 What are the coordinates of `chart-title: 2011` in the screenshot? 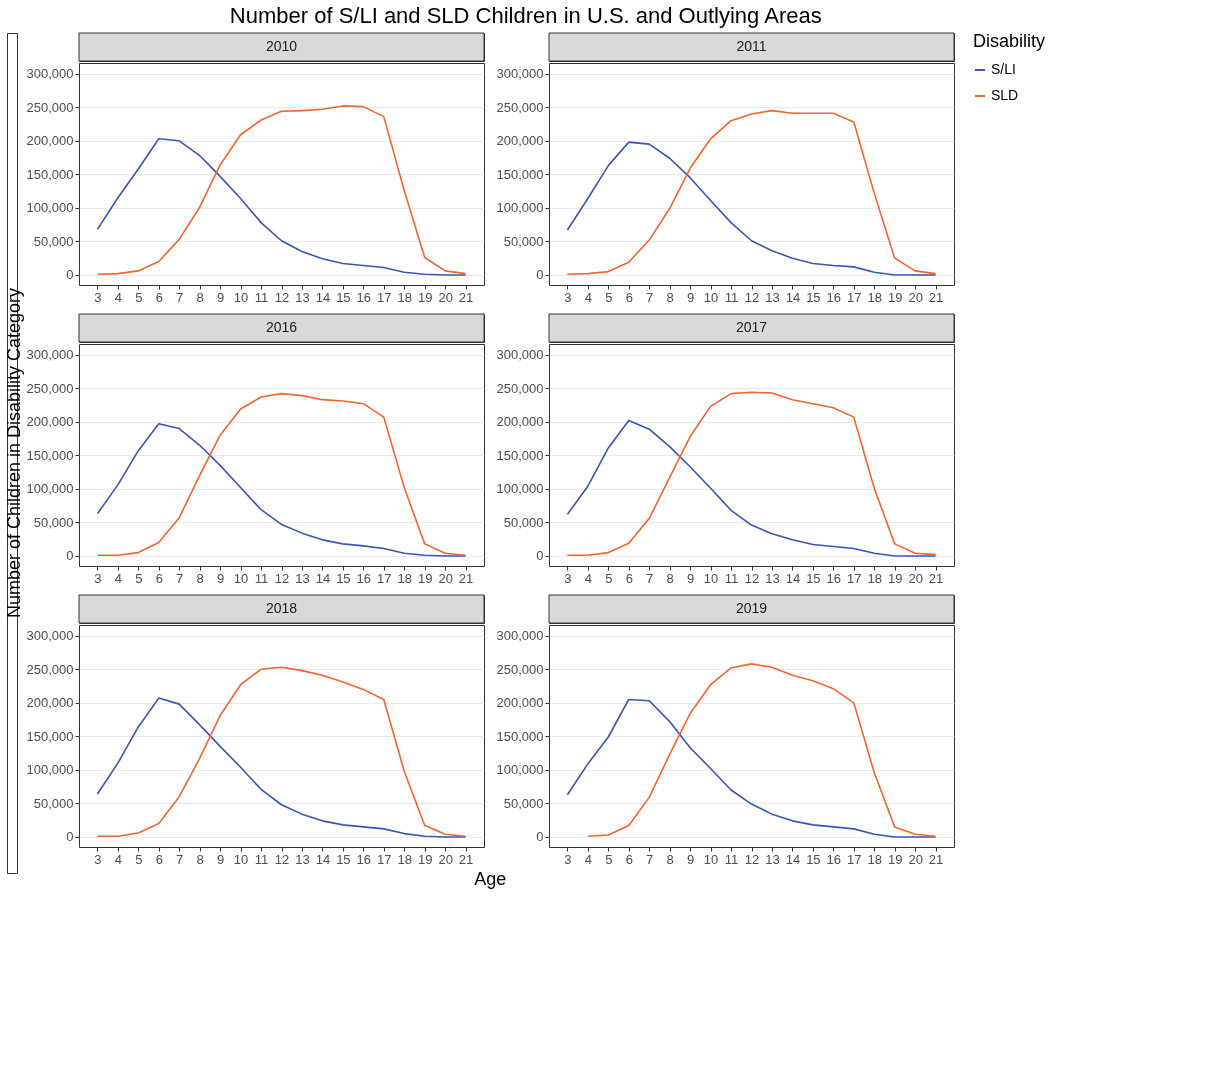 It's located at (751, 46).